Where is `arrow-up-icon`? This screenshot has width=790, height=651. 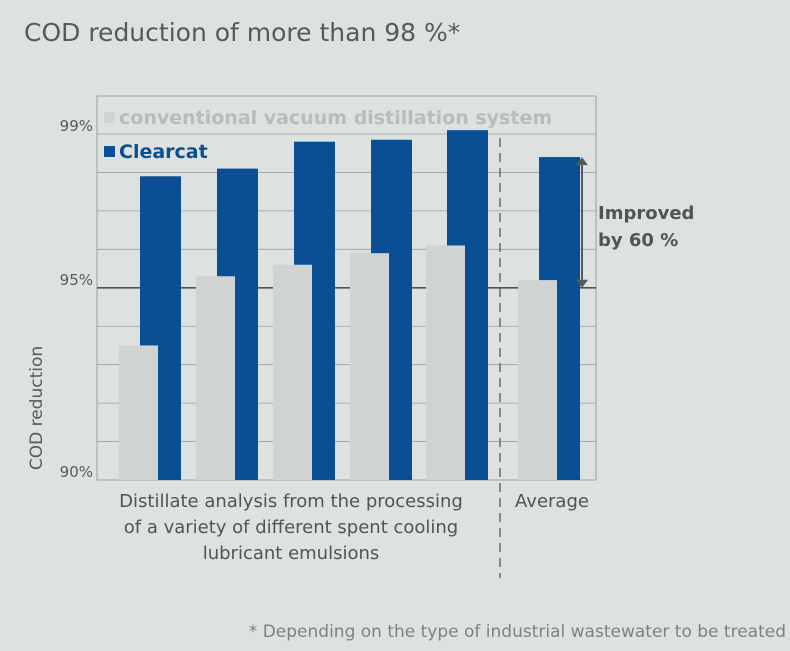
arrow-up-icon is located at coordinates (582, 161).